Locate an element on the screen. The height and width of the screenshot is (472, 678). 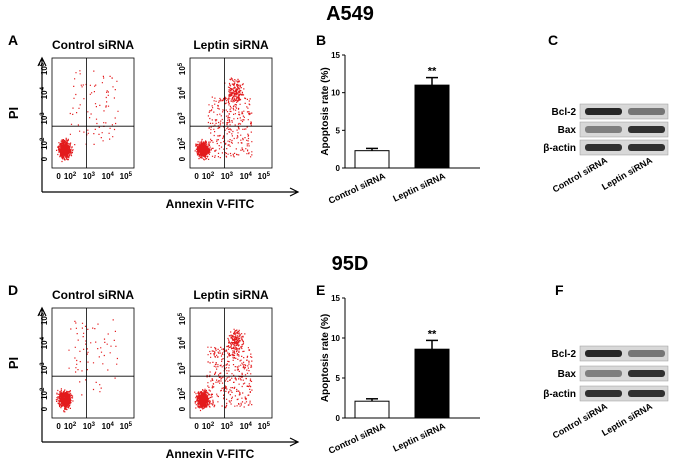
plot-frame is located at coordinates (93, 113).